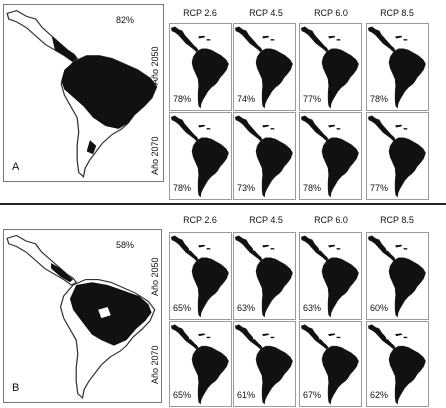  What do you see at coordinates (330, 276) in the screenshot?
I see `map-cell-b-2050-rcp60: 63%` at bounding box center [330, 276].